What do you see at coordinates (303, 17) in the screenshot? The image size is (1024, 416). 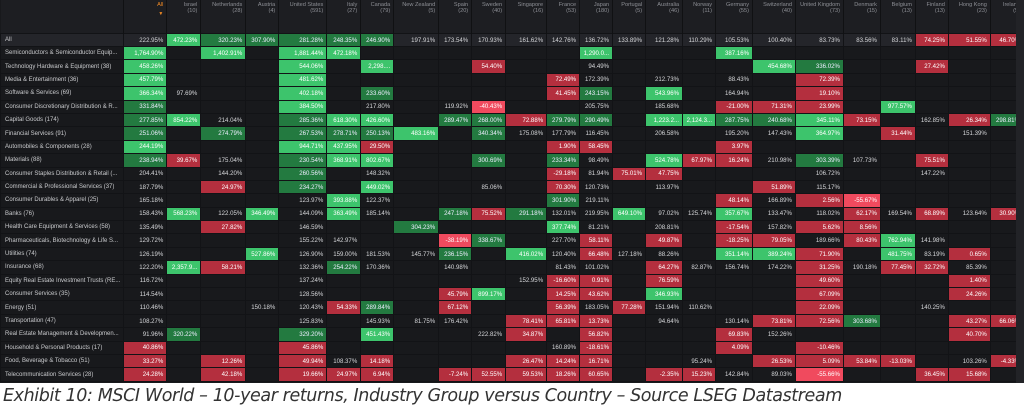 I see `column-header-us: United States (591)` at bounding box center [303, 17].